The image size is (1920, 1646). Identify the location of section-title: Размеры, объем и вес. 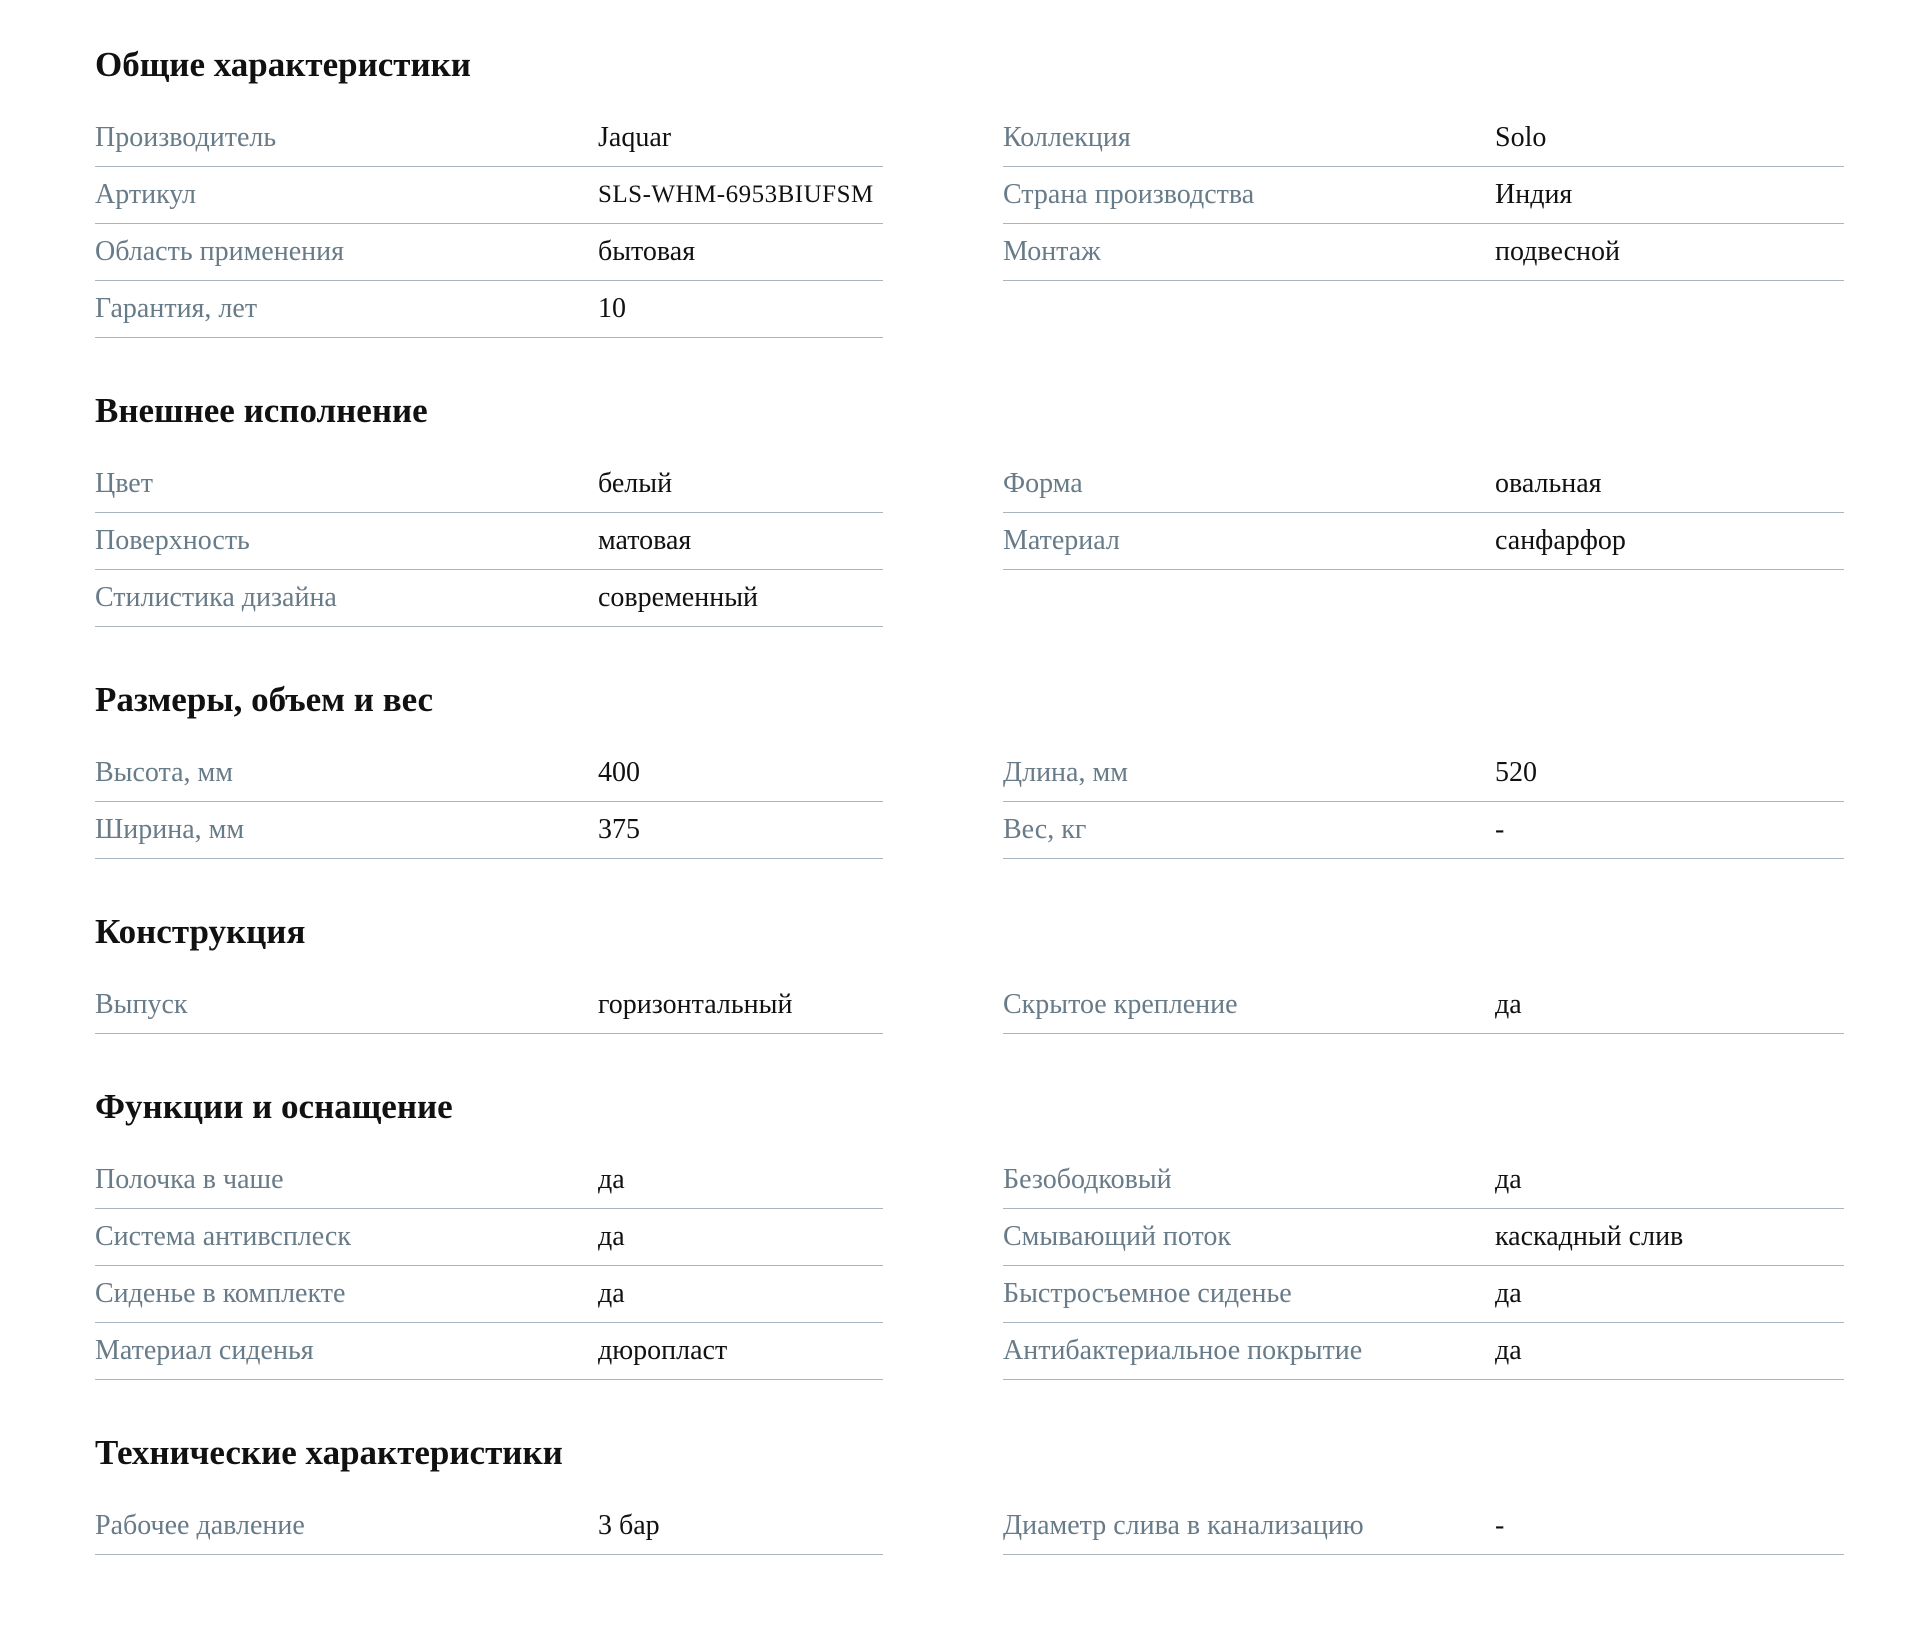
(264, 699).